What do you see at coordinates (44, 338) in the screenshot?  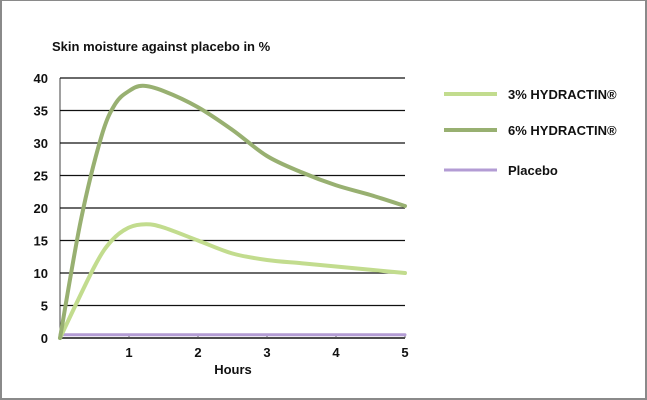 I see `y-tick-label: 0` at bounding box center [44, 338].